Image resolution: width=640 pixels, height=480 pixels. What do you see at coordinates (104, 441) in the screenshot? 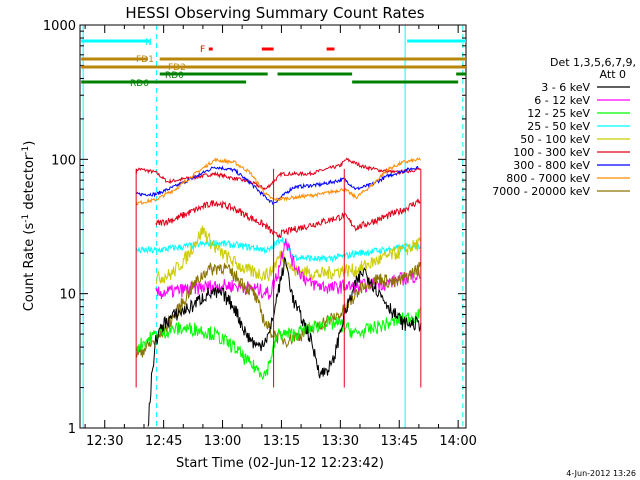
I see `x-tick-label: 12:30` at bounding box center [104, 441].